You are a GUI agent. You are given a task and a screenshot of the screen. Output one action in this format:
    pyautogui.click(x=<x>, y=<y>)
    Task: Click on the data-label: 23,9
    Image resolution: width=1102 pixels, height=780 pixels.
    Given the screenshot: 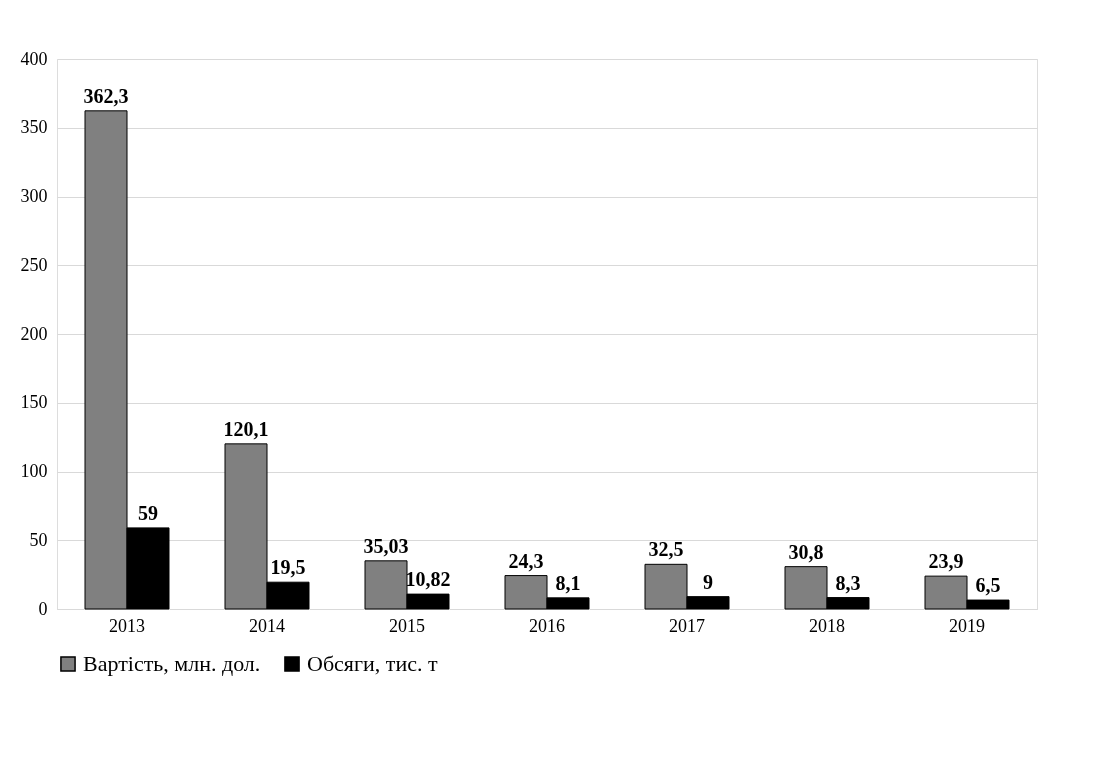 What is the action you would take?
    pyautogui.click(x=946, y=561)
    